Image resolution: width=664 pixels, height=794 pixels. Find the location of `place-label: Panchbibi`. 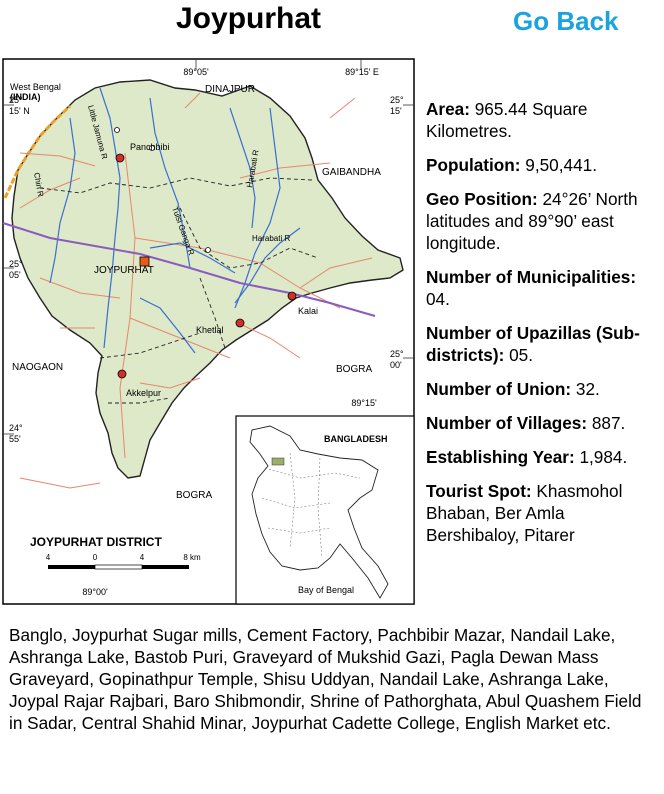

place-label: Panchbibi is located at coordinates (150, 147).